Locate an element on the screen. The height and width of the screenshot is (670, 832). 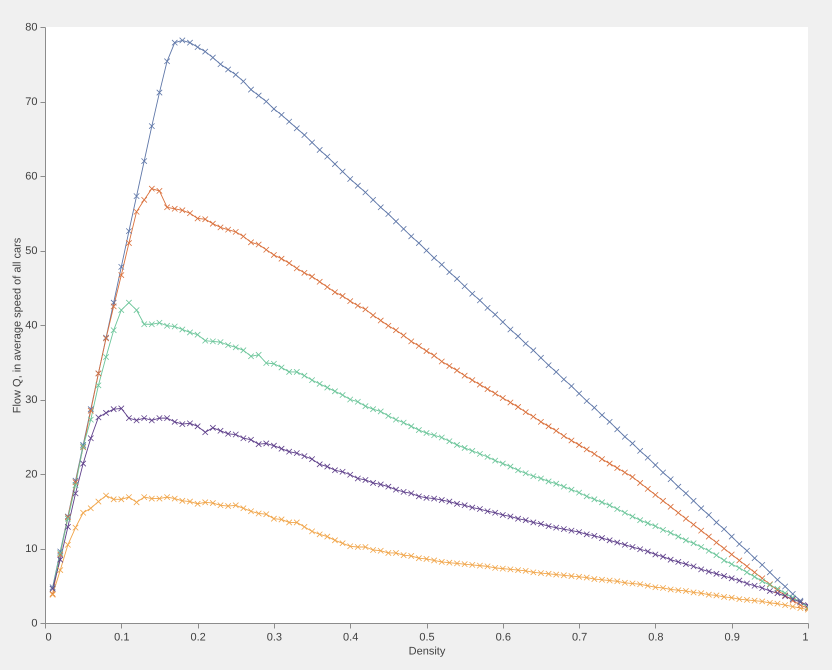
y-tick-label: 10 is located at coordinates (31, 549).